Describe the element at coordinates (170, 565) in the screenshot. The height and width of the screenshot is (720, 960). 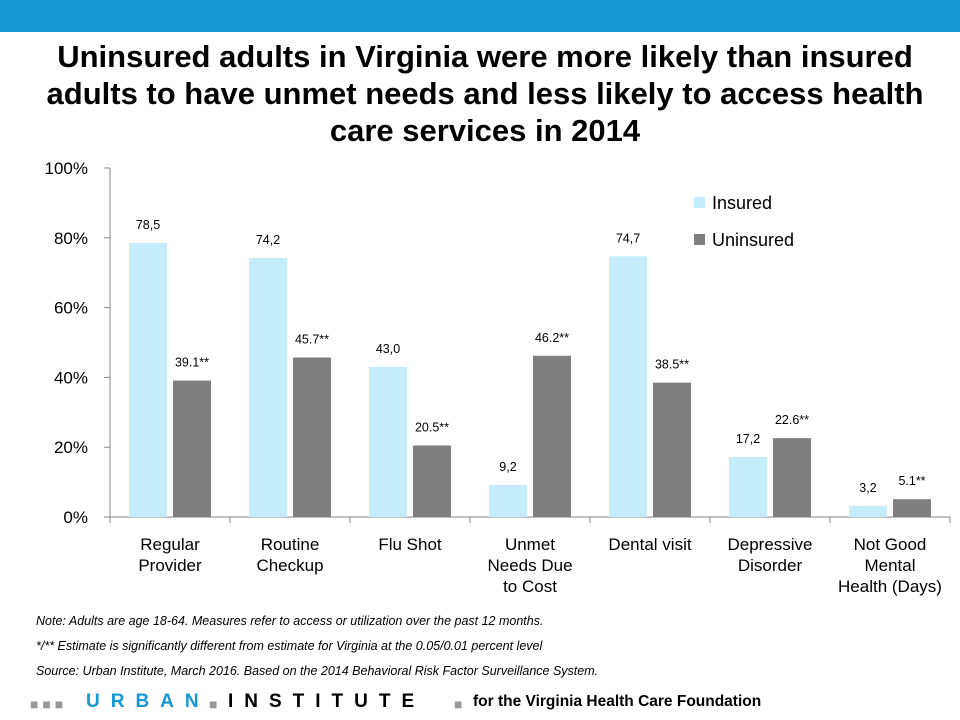
I see `category-label: Provider` at that location.